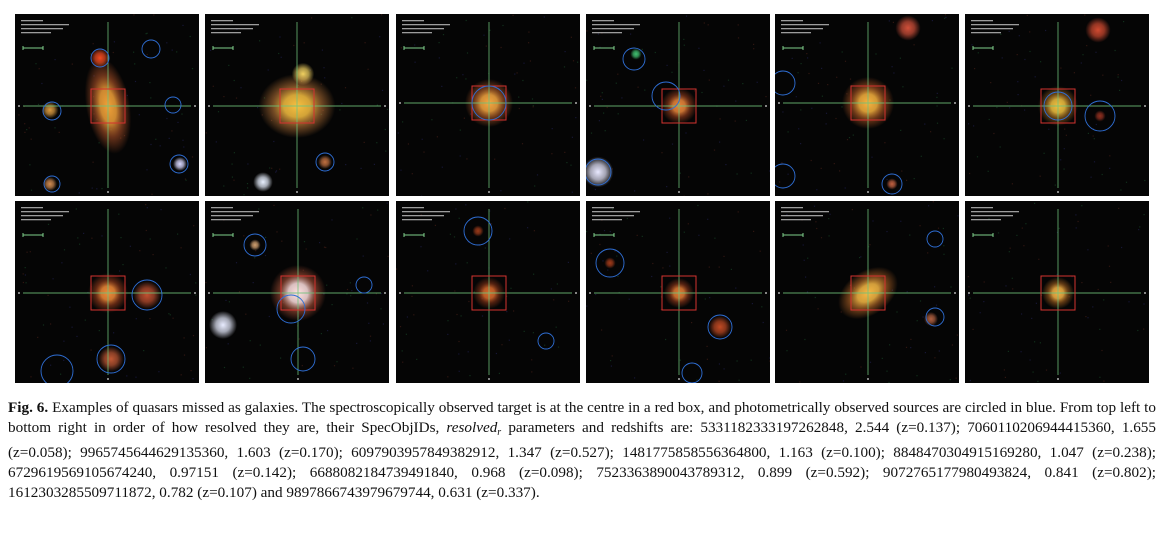 The width and height of the screenshot is (1167, 548). Describe the element at coordinates (107, 336) in the screenshot. I see `orientation-marks` at that location.